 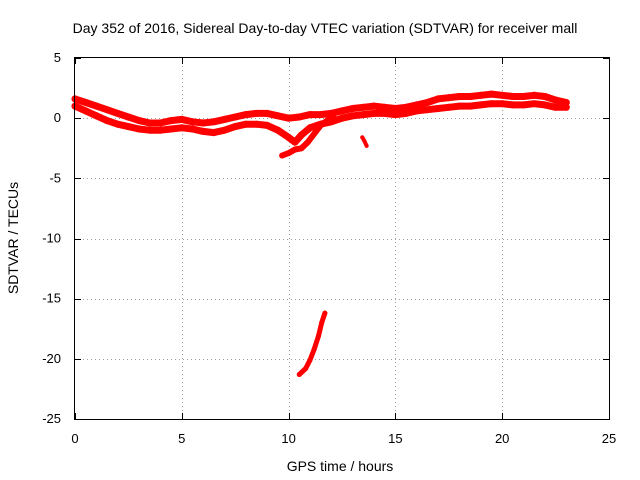 I want to click on x-tick-label: 15, so click(x=395, y=438).